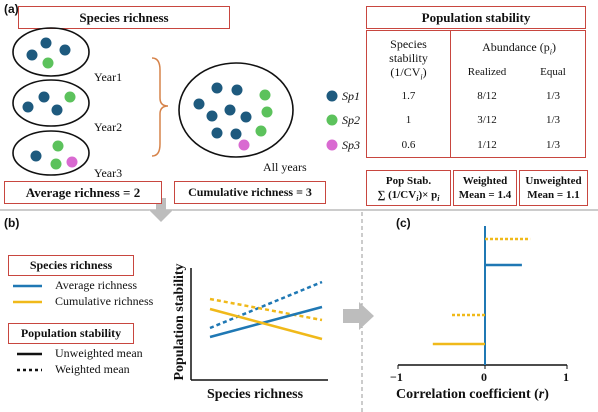 This screenshot has height=412, width=598. I want to click on equal-header: Equal, so click(553, 72).